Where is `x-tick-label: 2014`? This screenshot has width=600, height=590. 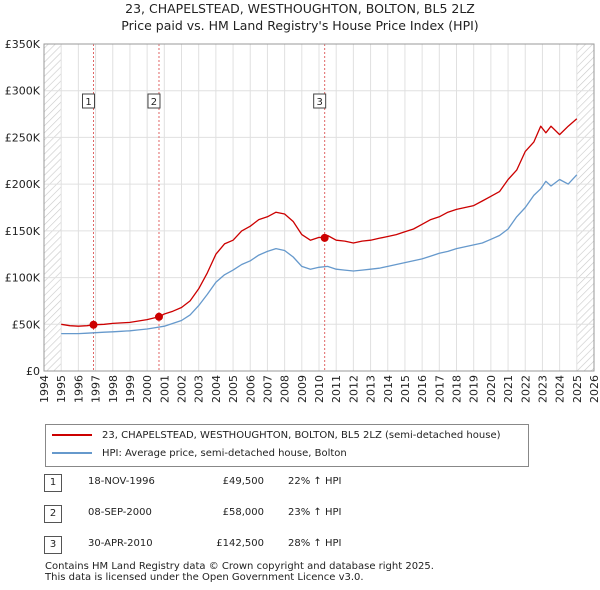 x-tick-label: 2014 is located at coordinates (388, 389).